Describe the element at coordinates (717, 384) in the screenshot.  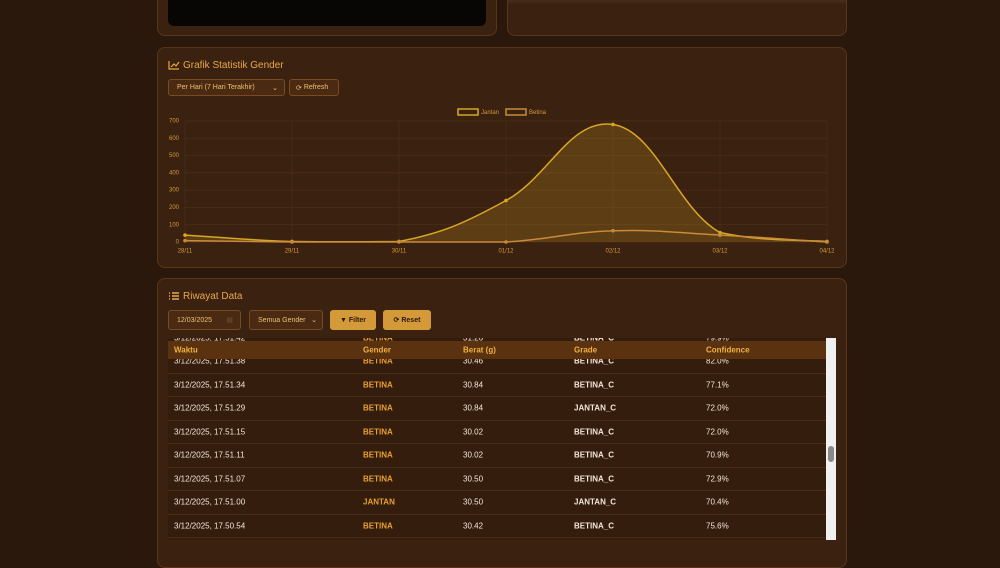
I see `cell: 77.1%` at that location.